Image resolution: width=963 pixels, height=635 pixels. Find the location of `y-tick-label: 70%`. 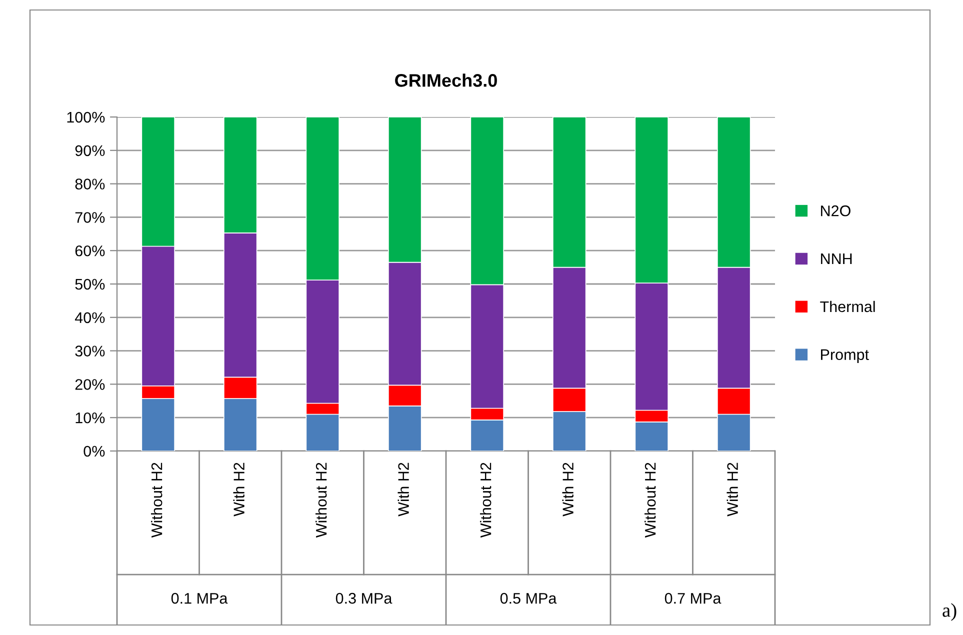

y-tick-label: 70% is located at coordinates (90, 217).